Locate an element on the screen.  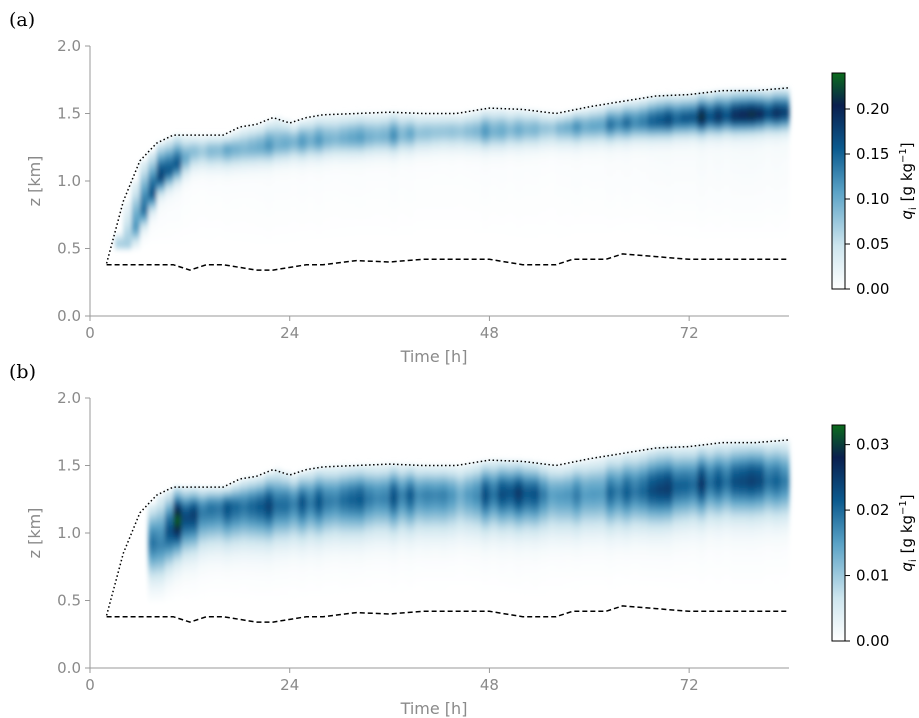
colorbar-gradient-a is located at coordinates (838, 181).